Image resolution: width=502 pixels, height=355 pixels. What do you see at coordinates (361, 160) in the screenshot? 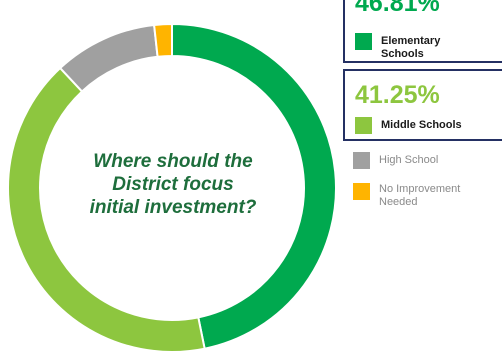
I see `legend-swatch-high-school` at bounding box center [361, 160].